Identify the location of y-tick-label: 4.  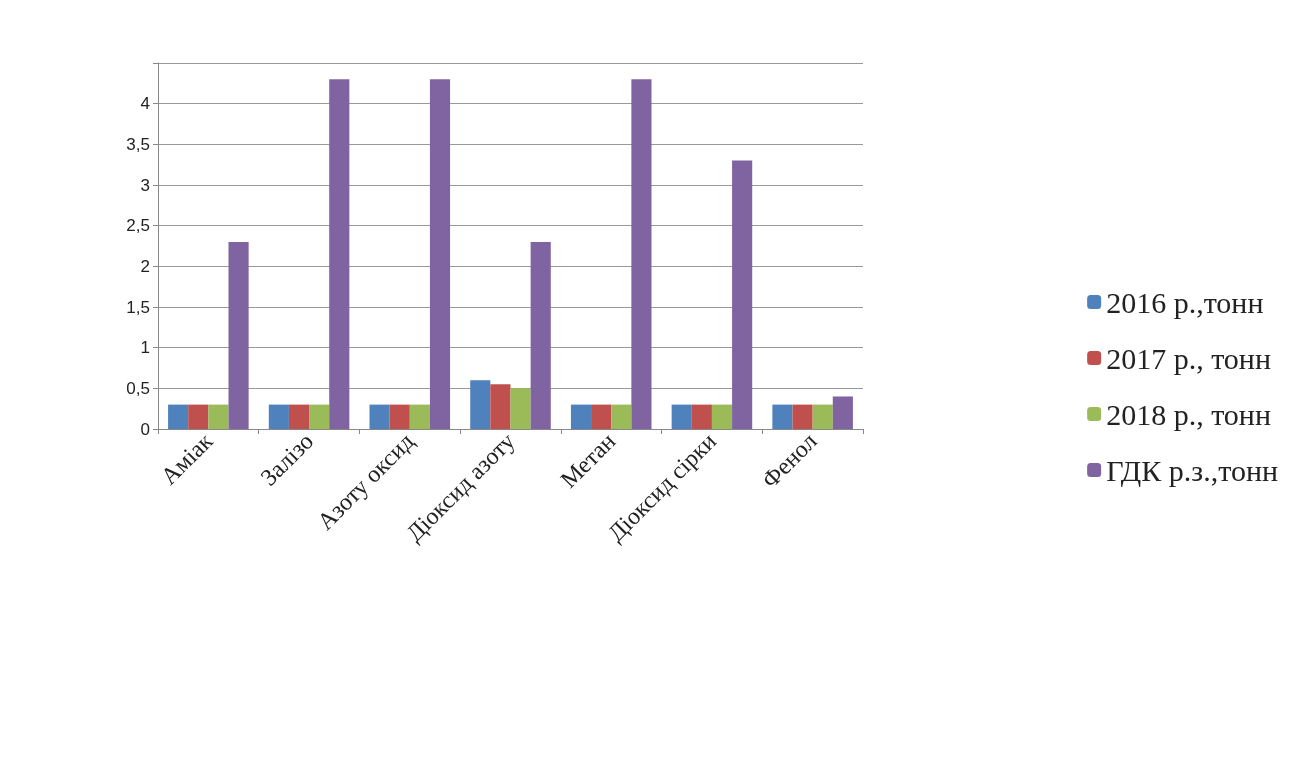
(145, 104).